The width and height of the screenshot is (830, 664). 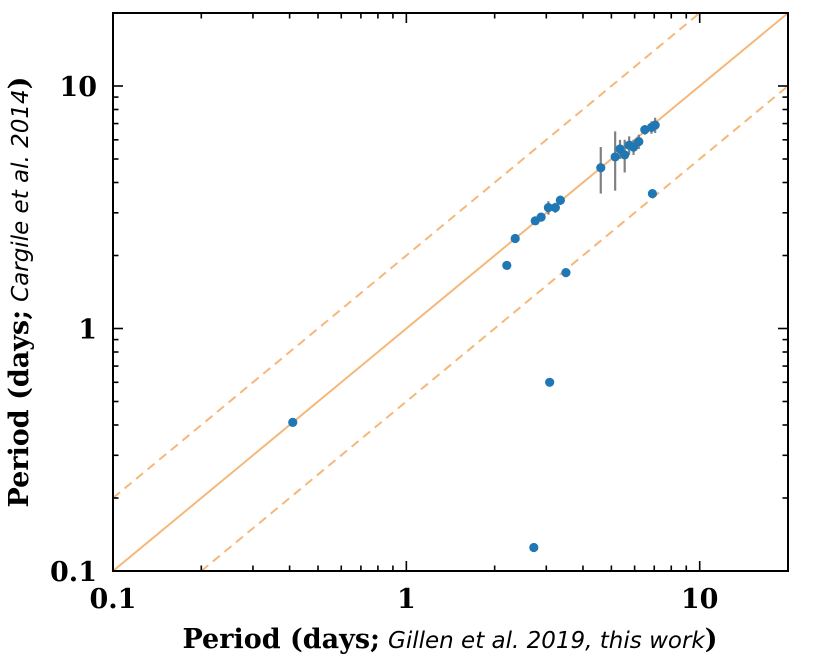 I want to click on y-axis-label-prefix: Period (days;, so click(x=19, y=409).